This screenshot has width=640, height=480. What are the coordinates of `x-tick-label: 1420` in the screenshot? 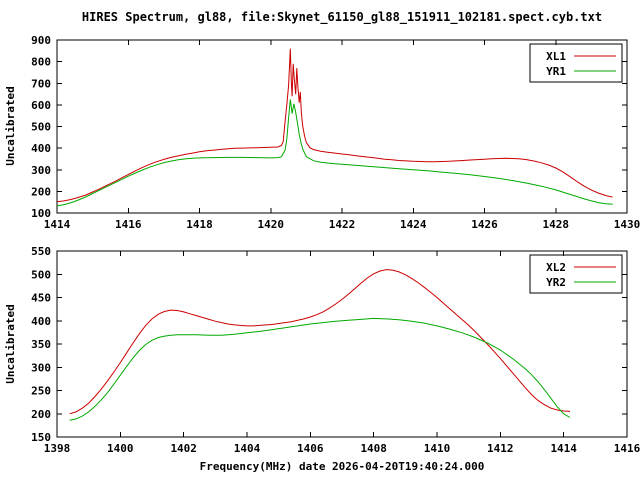 It's located at (271, 224).